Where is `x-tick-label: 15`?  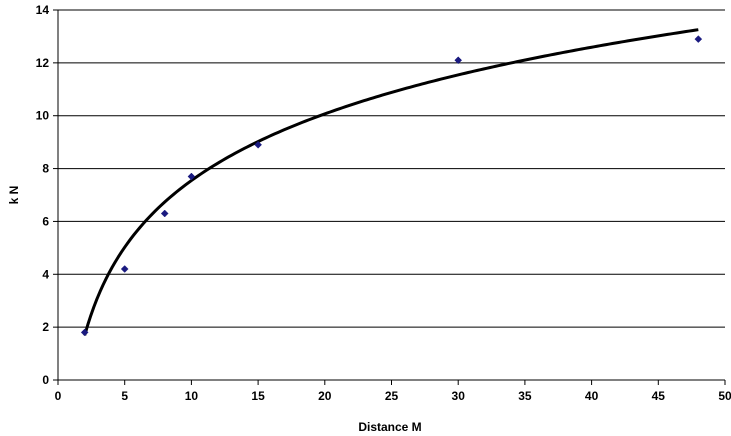 x-tick-label: 15 is located at coordinates (258, 396).